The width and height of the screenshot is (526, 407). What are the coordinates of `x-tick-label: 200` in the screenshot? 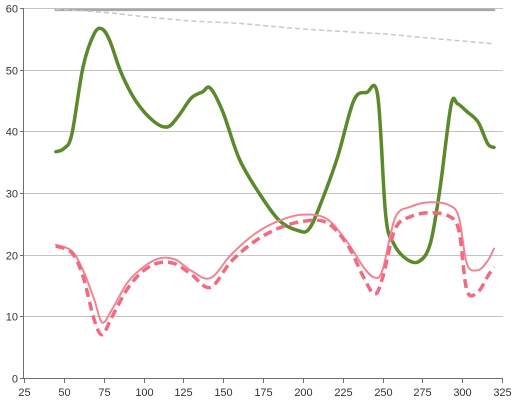 It's located at (303, 393).